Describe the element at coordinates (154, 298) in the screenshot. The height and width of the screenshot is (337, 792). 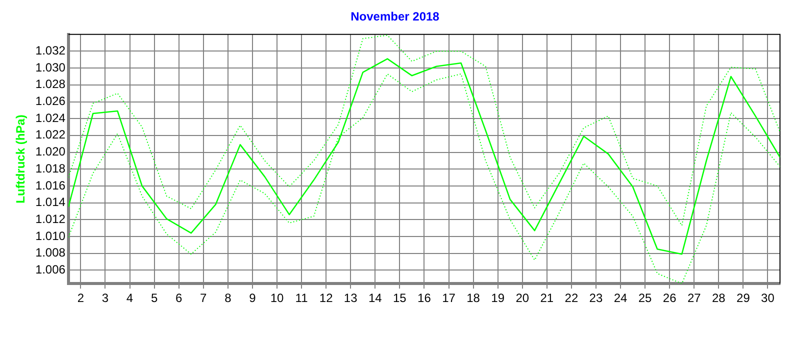
I see `x-tick-label: 5` at that location.